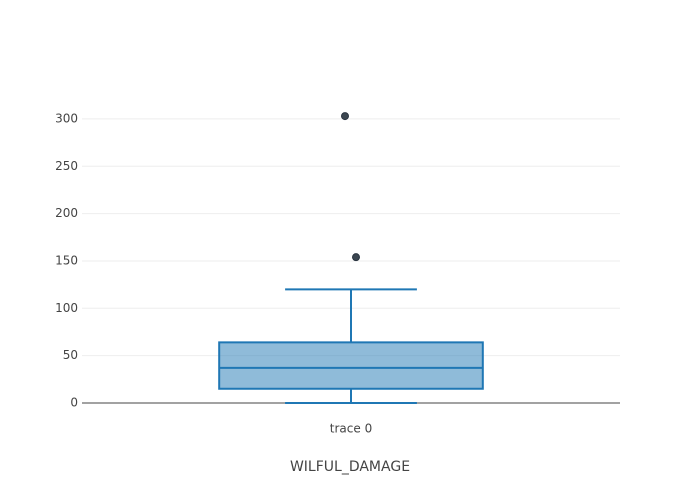 The height and width of the screenshot is (504, 700). What do you see at coordinates (70, 355) in the screenshot?
I see `y-tick-label: 50` at bounding box center [70, 355].